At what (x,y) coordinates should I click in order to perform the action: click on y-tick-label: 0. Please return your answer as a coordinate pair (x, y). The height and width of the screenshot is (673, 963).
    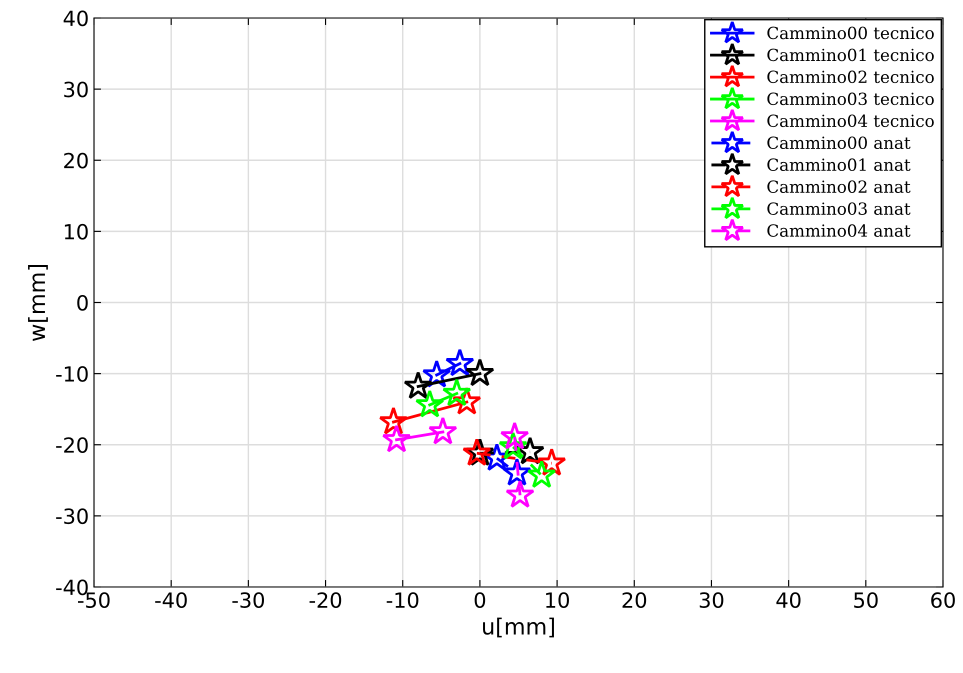
    Looking at the image, I should click on (82, 302).